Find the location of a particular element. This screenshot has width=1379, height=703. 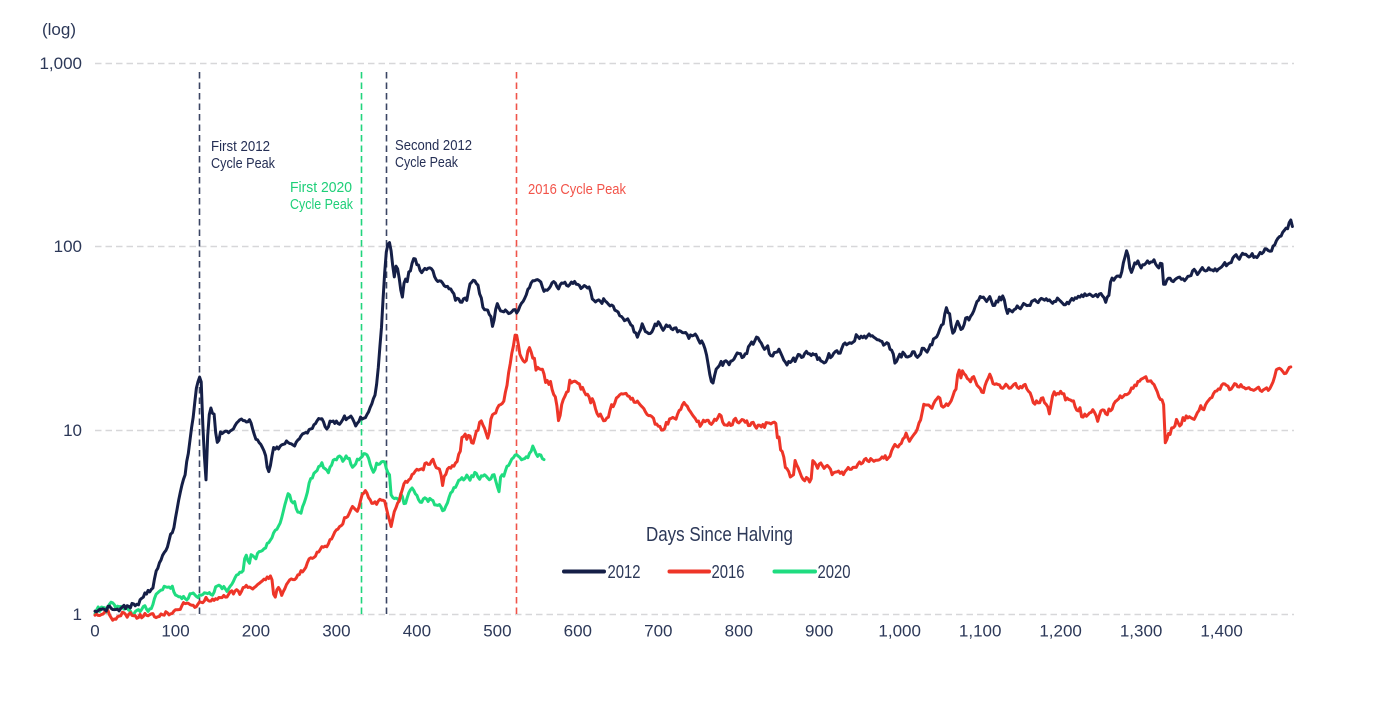

svg-text: 1,300 is located at coordinates (1141, 631).